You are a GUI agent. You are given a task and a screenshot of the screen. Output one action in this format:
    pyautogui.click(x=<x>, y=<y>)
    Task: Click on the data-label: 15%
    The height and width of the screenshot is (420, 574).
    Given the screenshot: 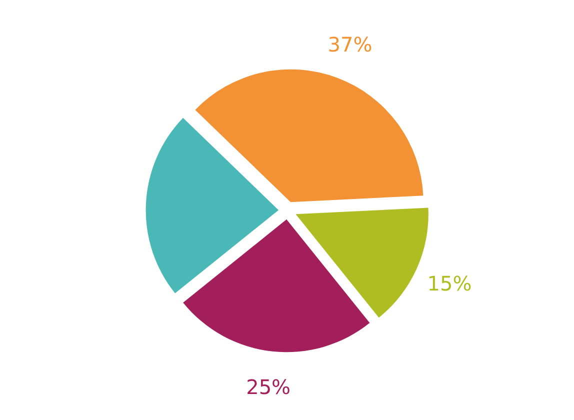 What is the action you would take?
    pyautogui.click(x=449, y=283)
    